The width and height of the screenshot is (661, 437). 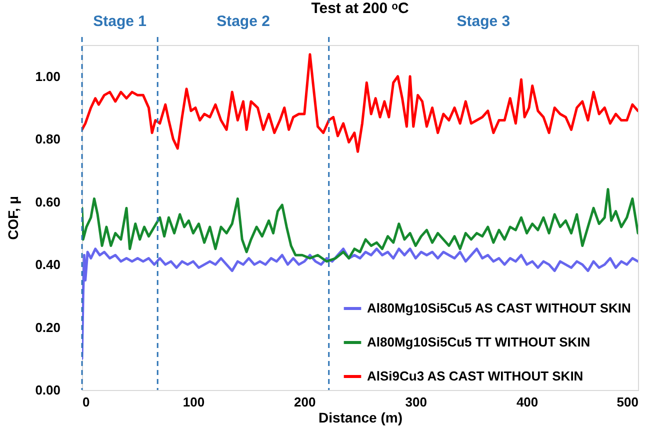 What do you see at coordinates (47, 327) in the screenshot?
I see `y-tick-label: 0.20` at bounding box center [47, 327].